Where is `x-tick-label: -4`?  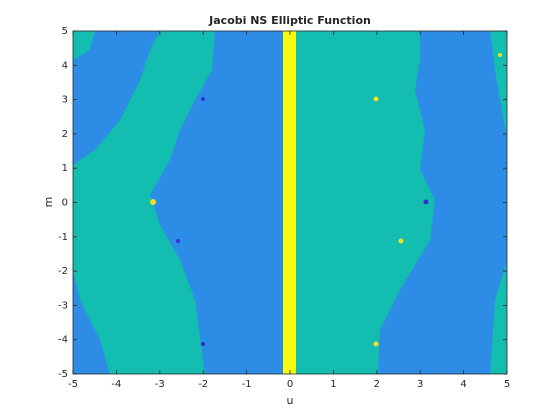 x-tick-label: -4 is located at coordinates (116, 384).